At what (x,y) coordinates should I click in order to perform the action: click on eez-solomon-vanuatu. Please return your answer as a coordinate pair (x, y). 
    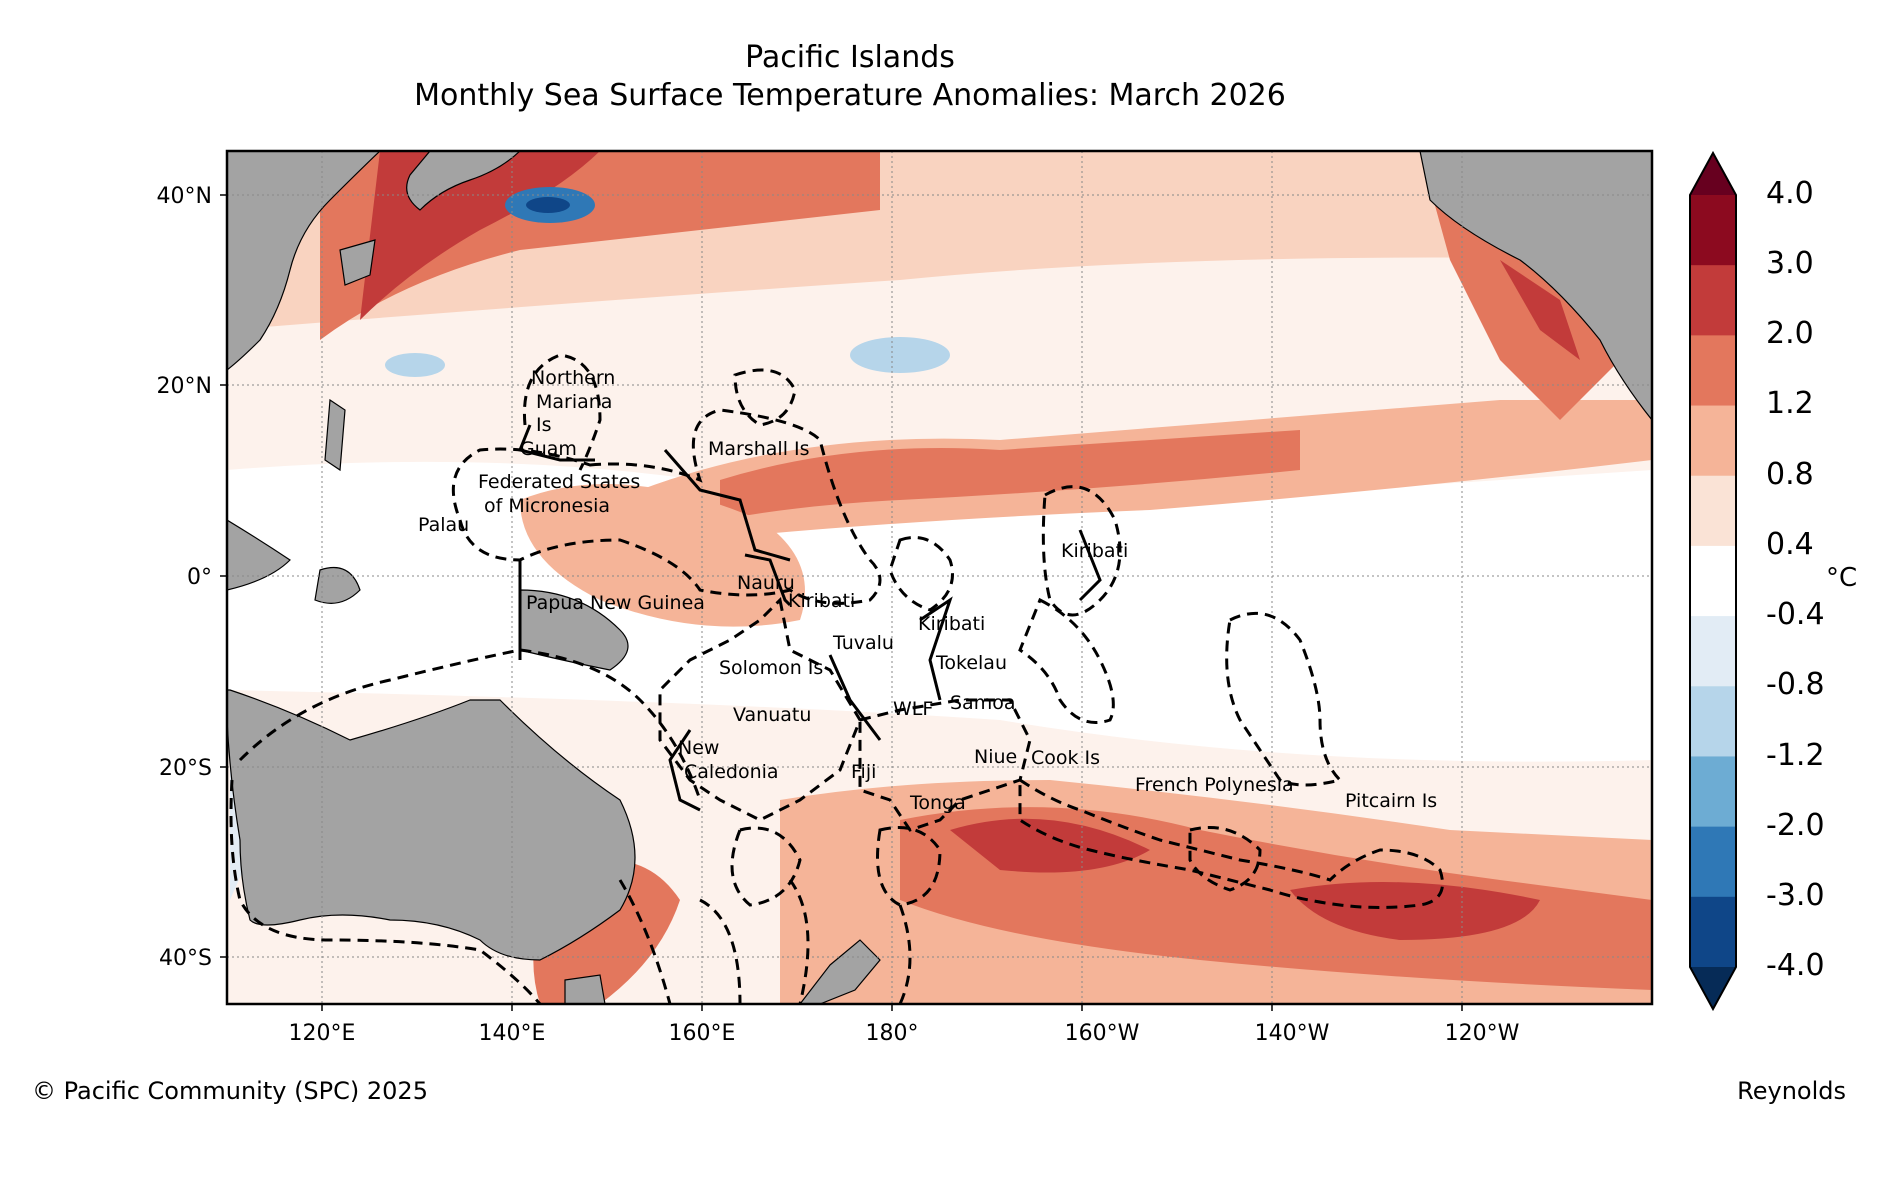
    Looking at the image, I should click on (760, 709).